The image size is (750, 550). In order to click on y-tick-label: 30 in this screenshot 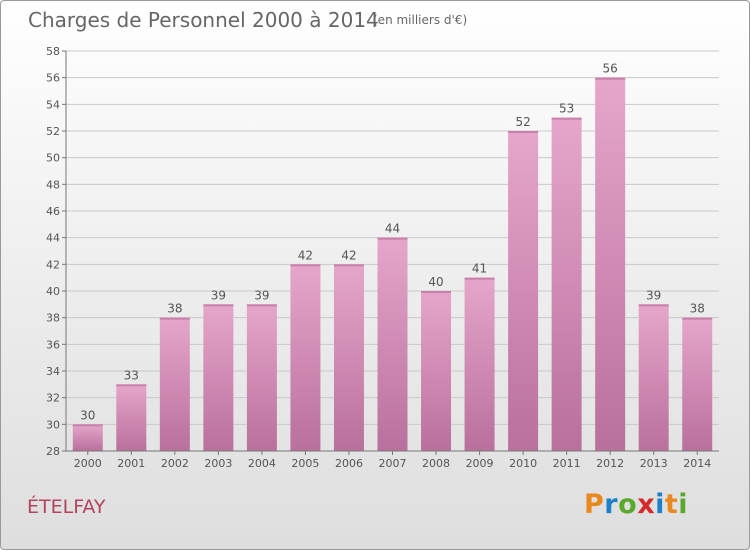, I will do `click(53, 424)`.